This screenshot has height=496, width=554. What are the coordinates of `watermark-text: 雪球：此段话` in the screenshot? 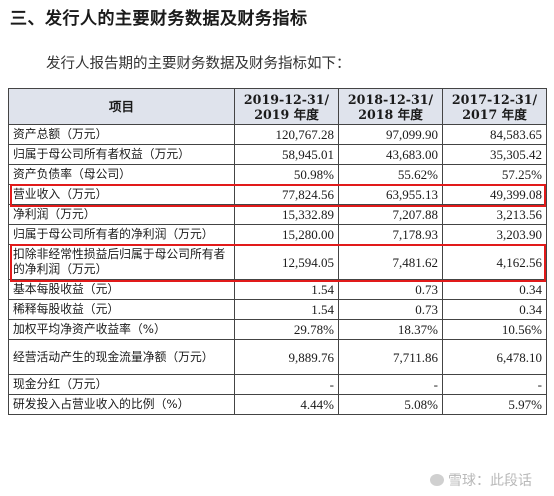 It's located at (490, 481).